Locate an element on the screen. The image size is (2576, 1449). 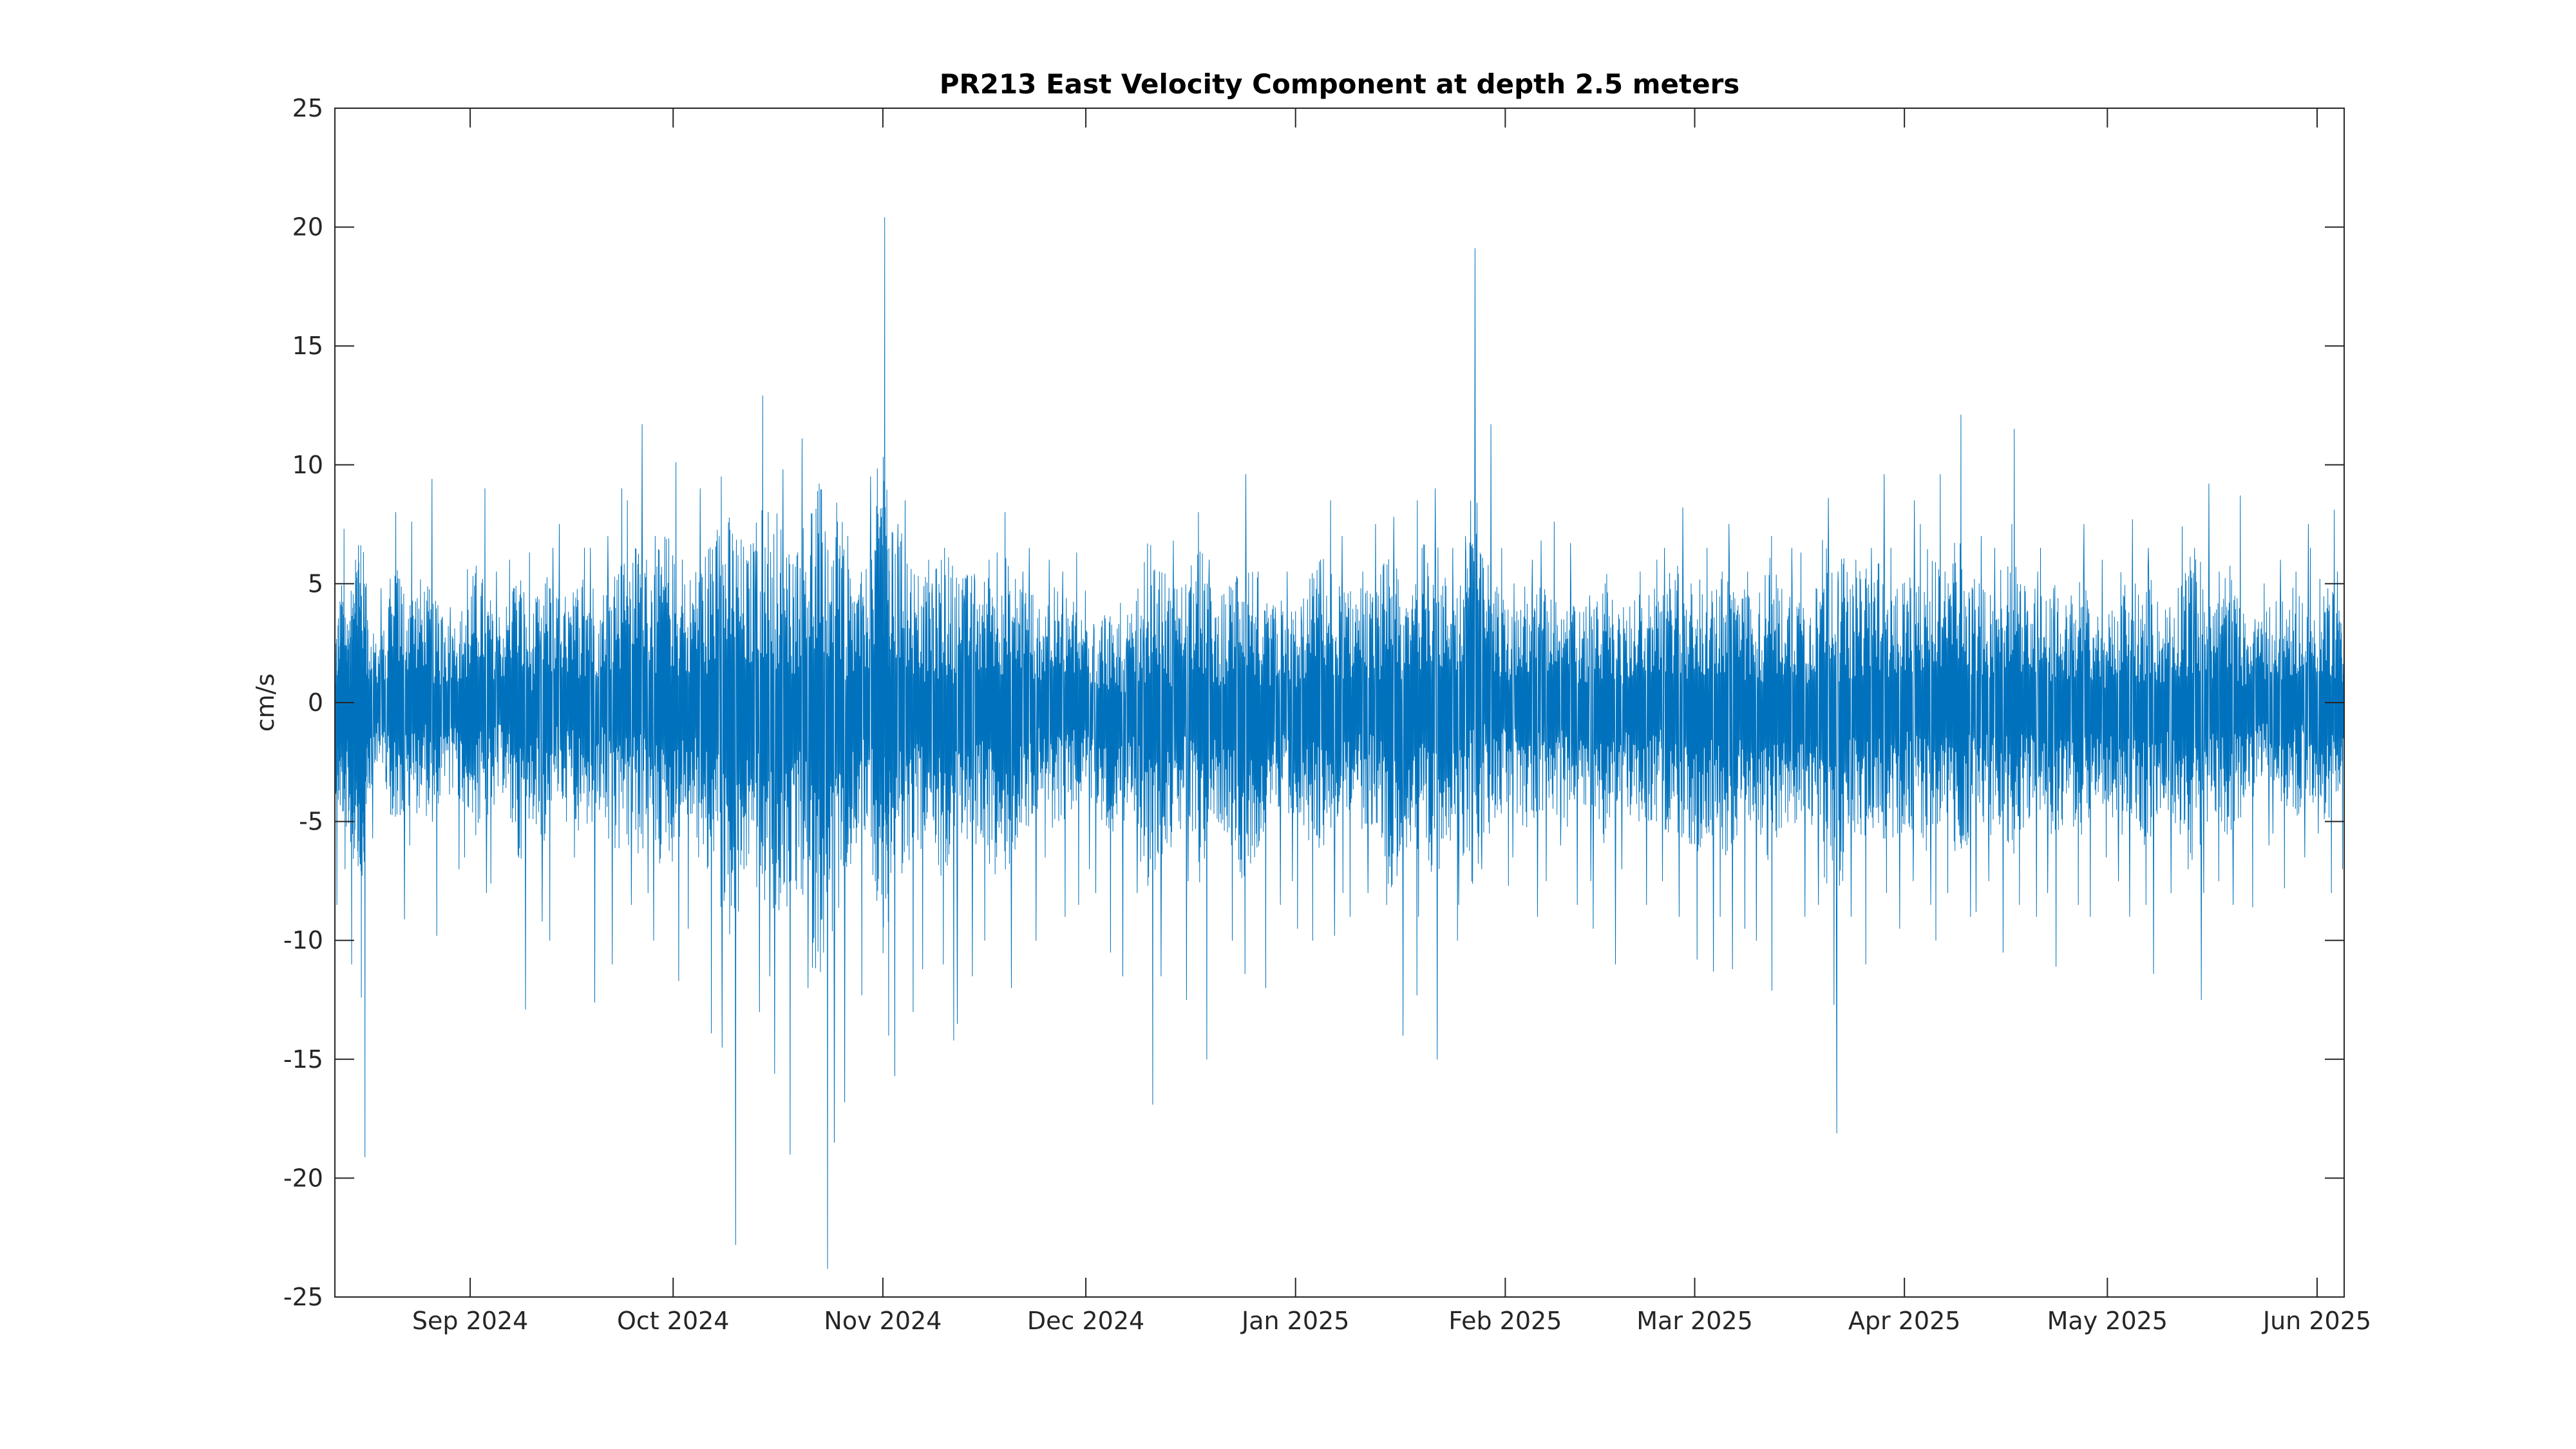
x-tick-label: Nov 2024 is located at coordinates (883, 1321).